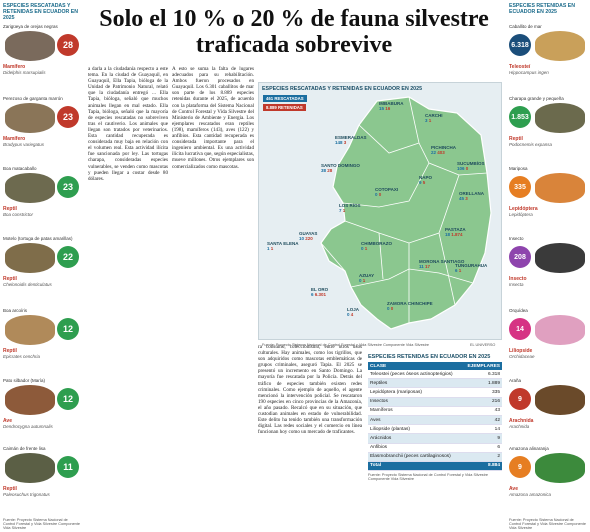  Describe the element at coordinates (525, 26) in the screenshot. I see `species-name: Caballito de mar` at that location.